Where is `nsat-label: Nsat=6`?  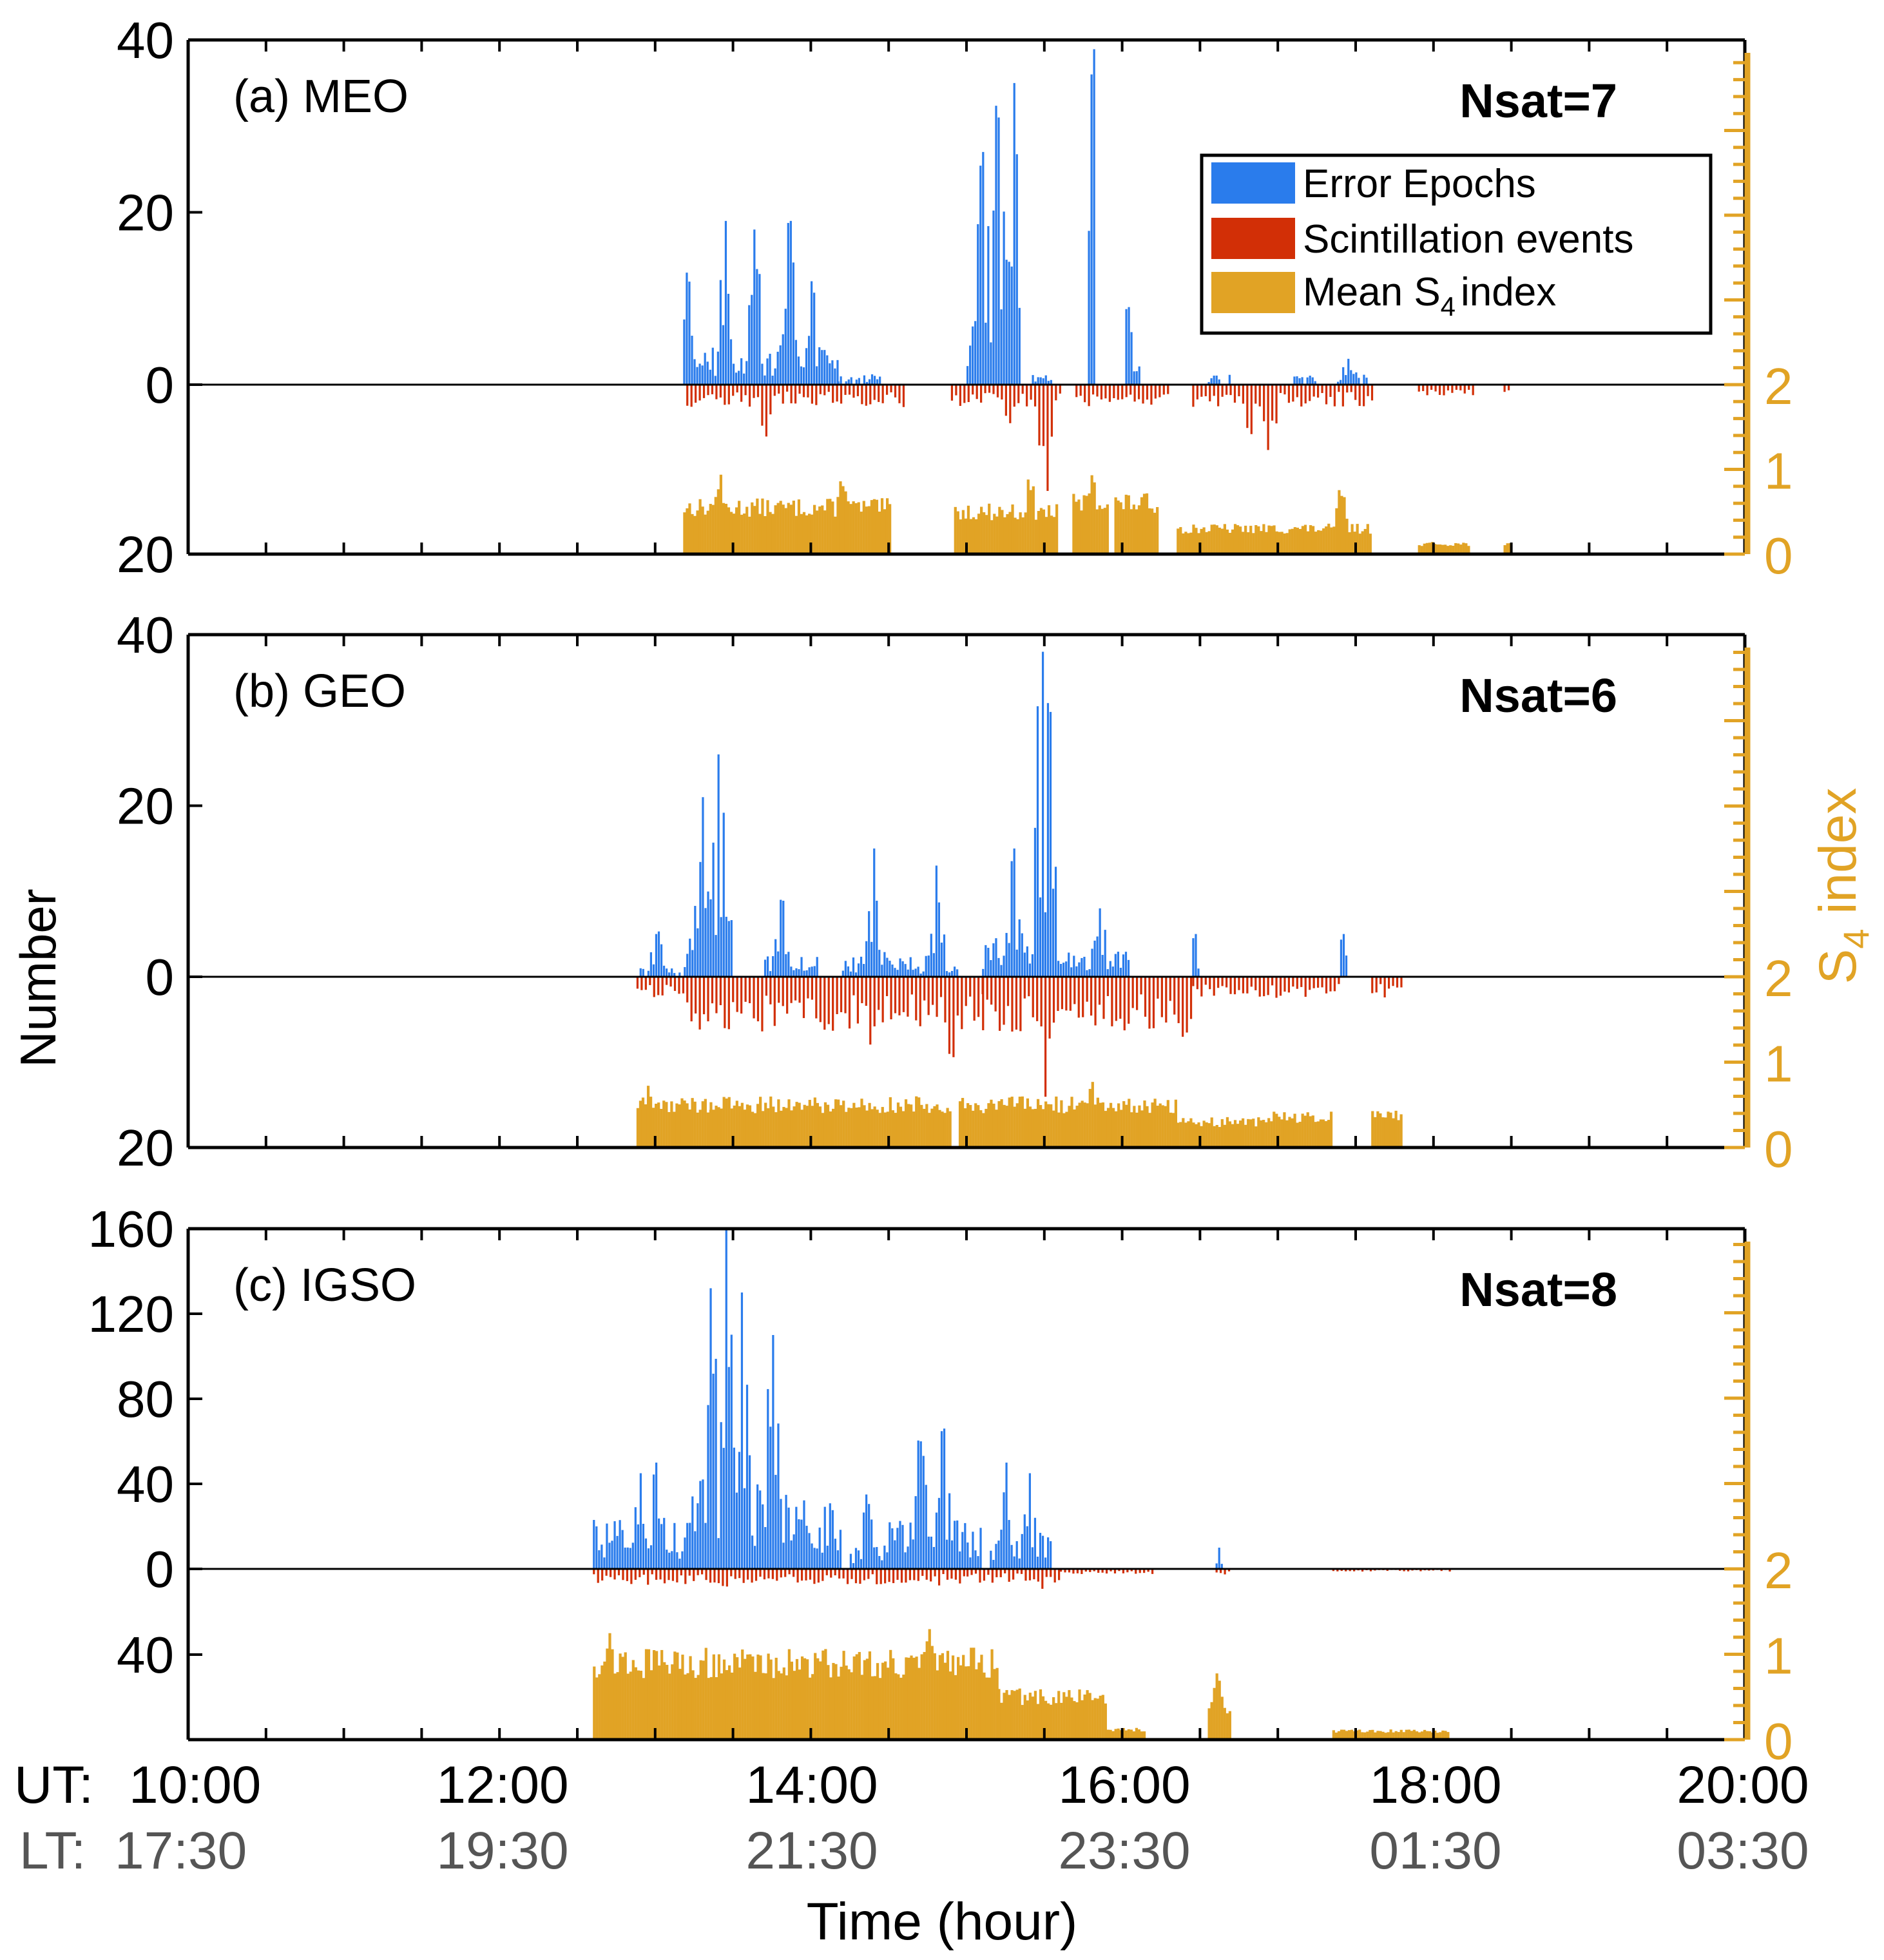 nsat-label: Nsat=6 is located at coordinates (1538, 695).